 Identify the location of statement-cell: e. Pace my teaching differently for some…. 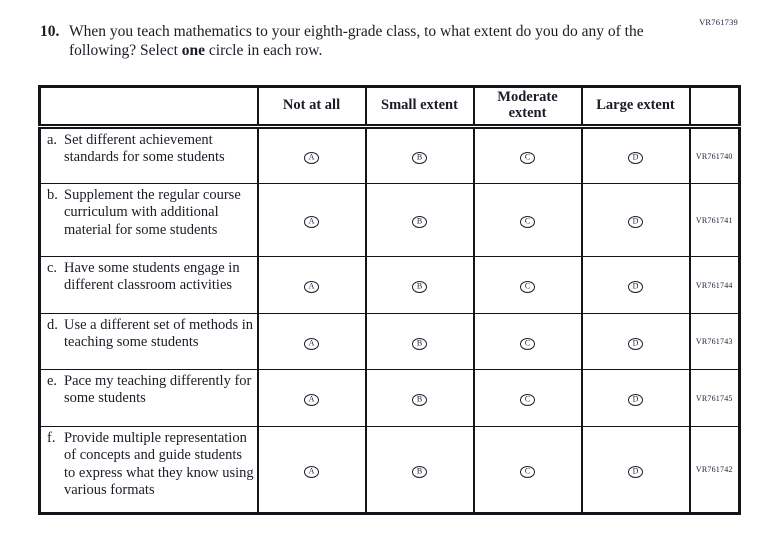
(148, 398).